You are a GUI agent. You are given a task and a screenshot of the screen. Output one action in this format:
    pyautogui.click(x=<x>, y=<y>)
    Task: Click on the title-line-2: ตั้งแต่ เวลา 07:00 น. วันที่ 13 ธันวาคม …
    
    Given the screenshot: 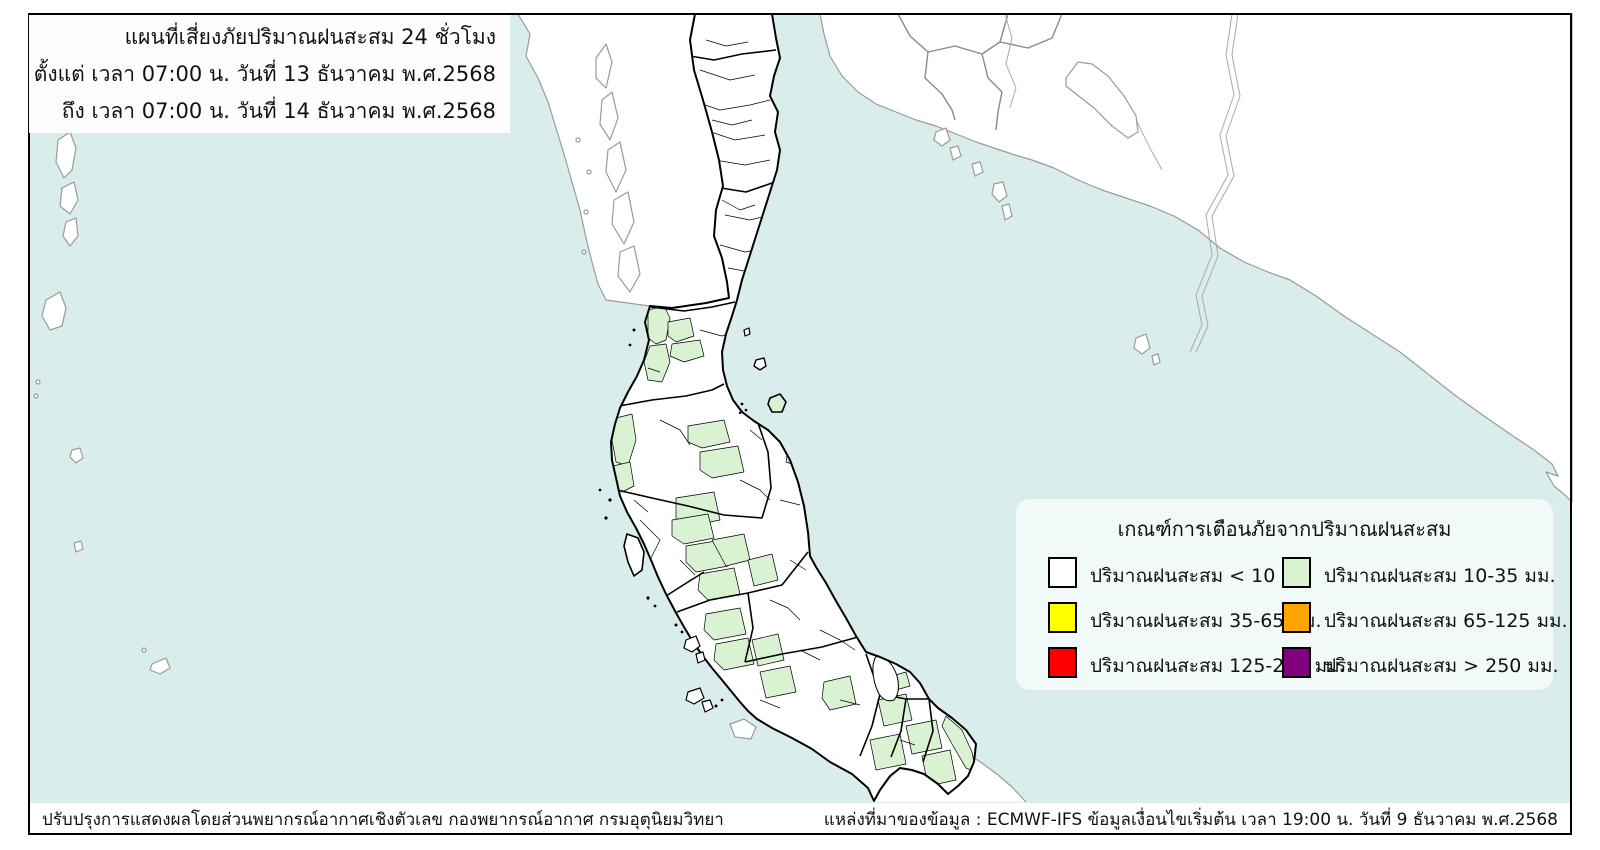 What is the action you would take?
    pyautogui.click(x=264, y=73)
    